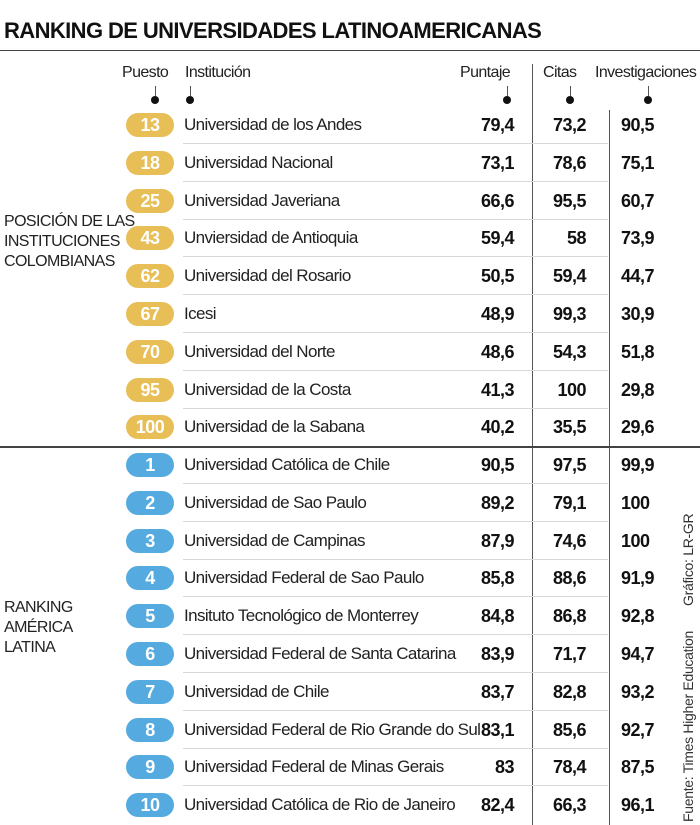 Image resolution: width=700 pixels, height=825 pixels. I want to click on citas-value: 78,6, so click(569, 162).